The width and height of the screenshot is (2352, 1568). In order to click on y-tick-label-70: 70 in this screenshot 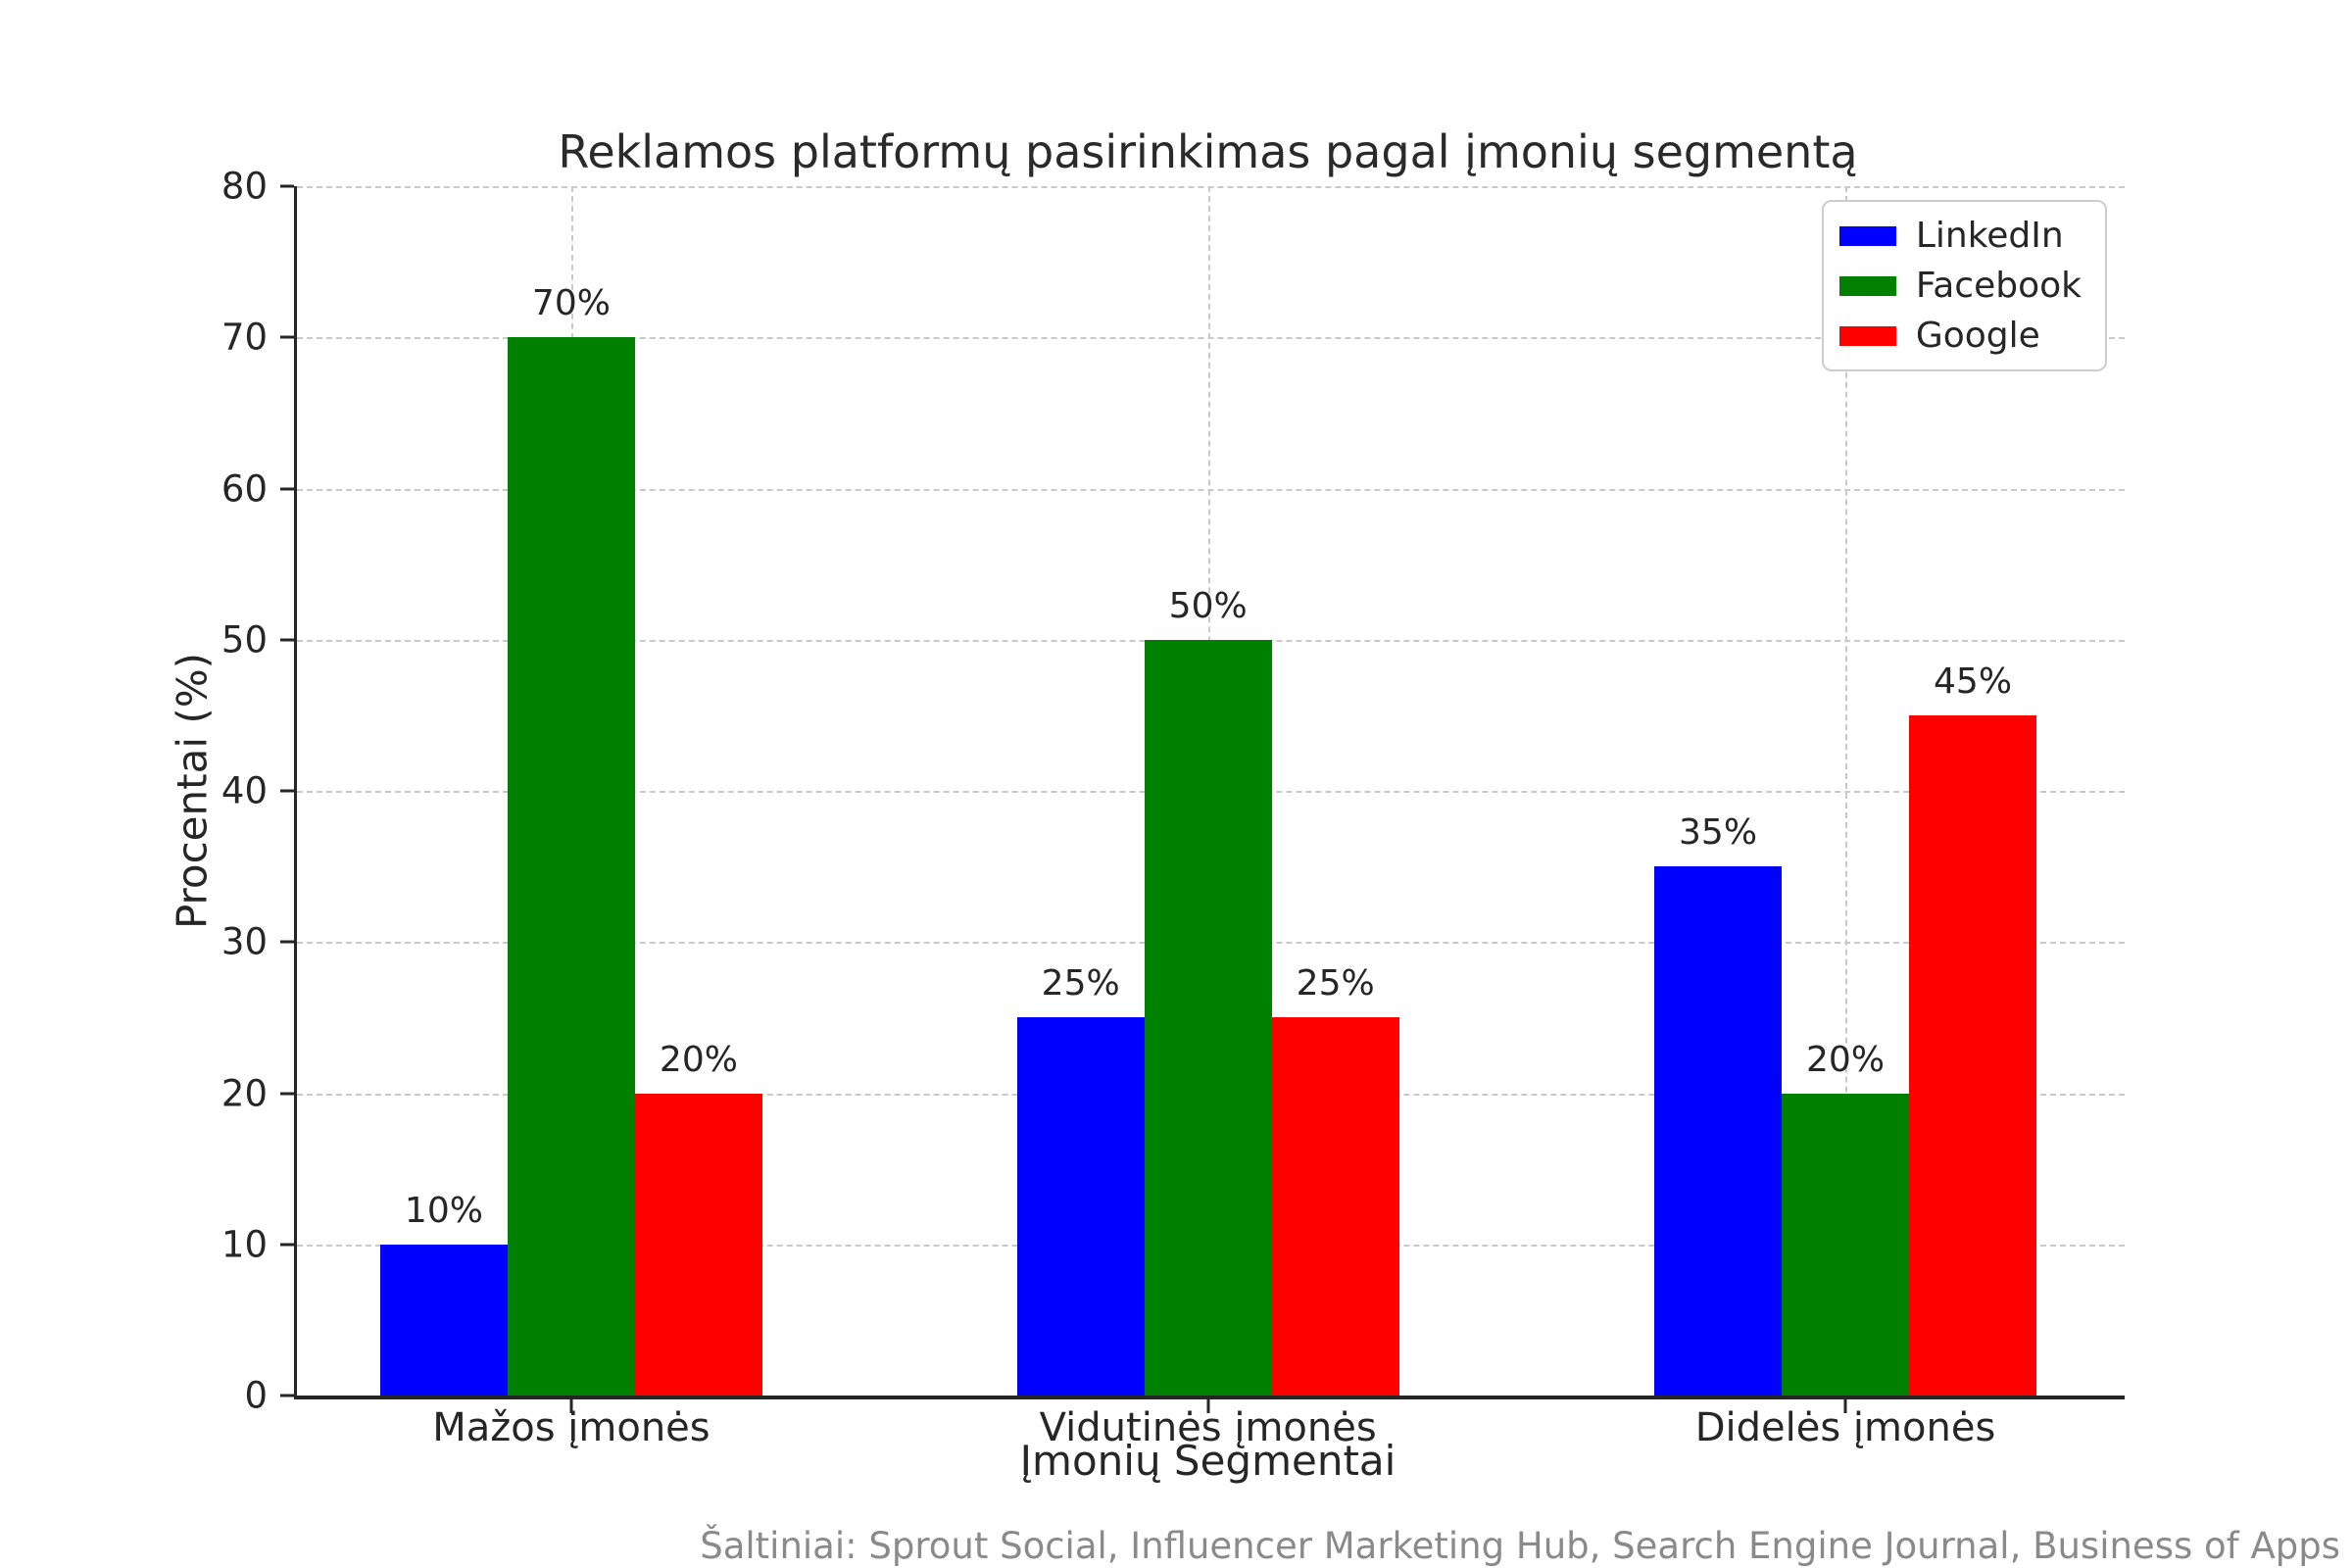, I will do `click(244, 337)`.